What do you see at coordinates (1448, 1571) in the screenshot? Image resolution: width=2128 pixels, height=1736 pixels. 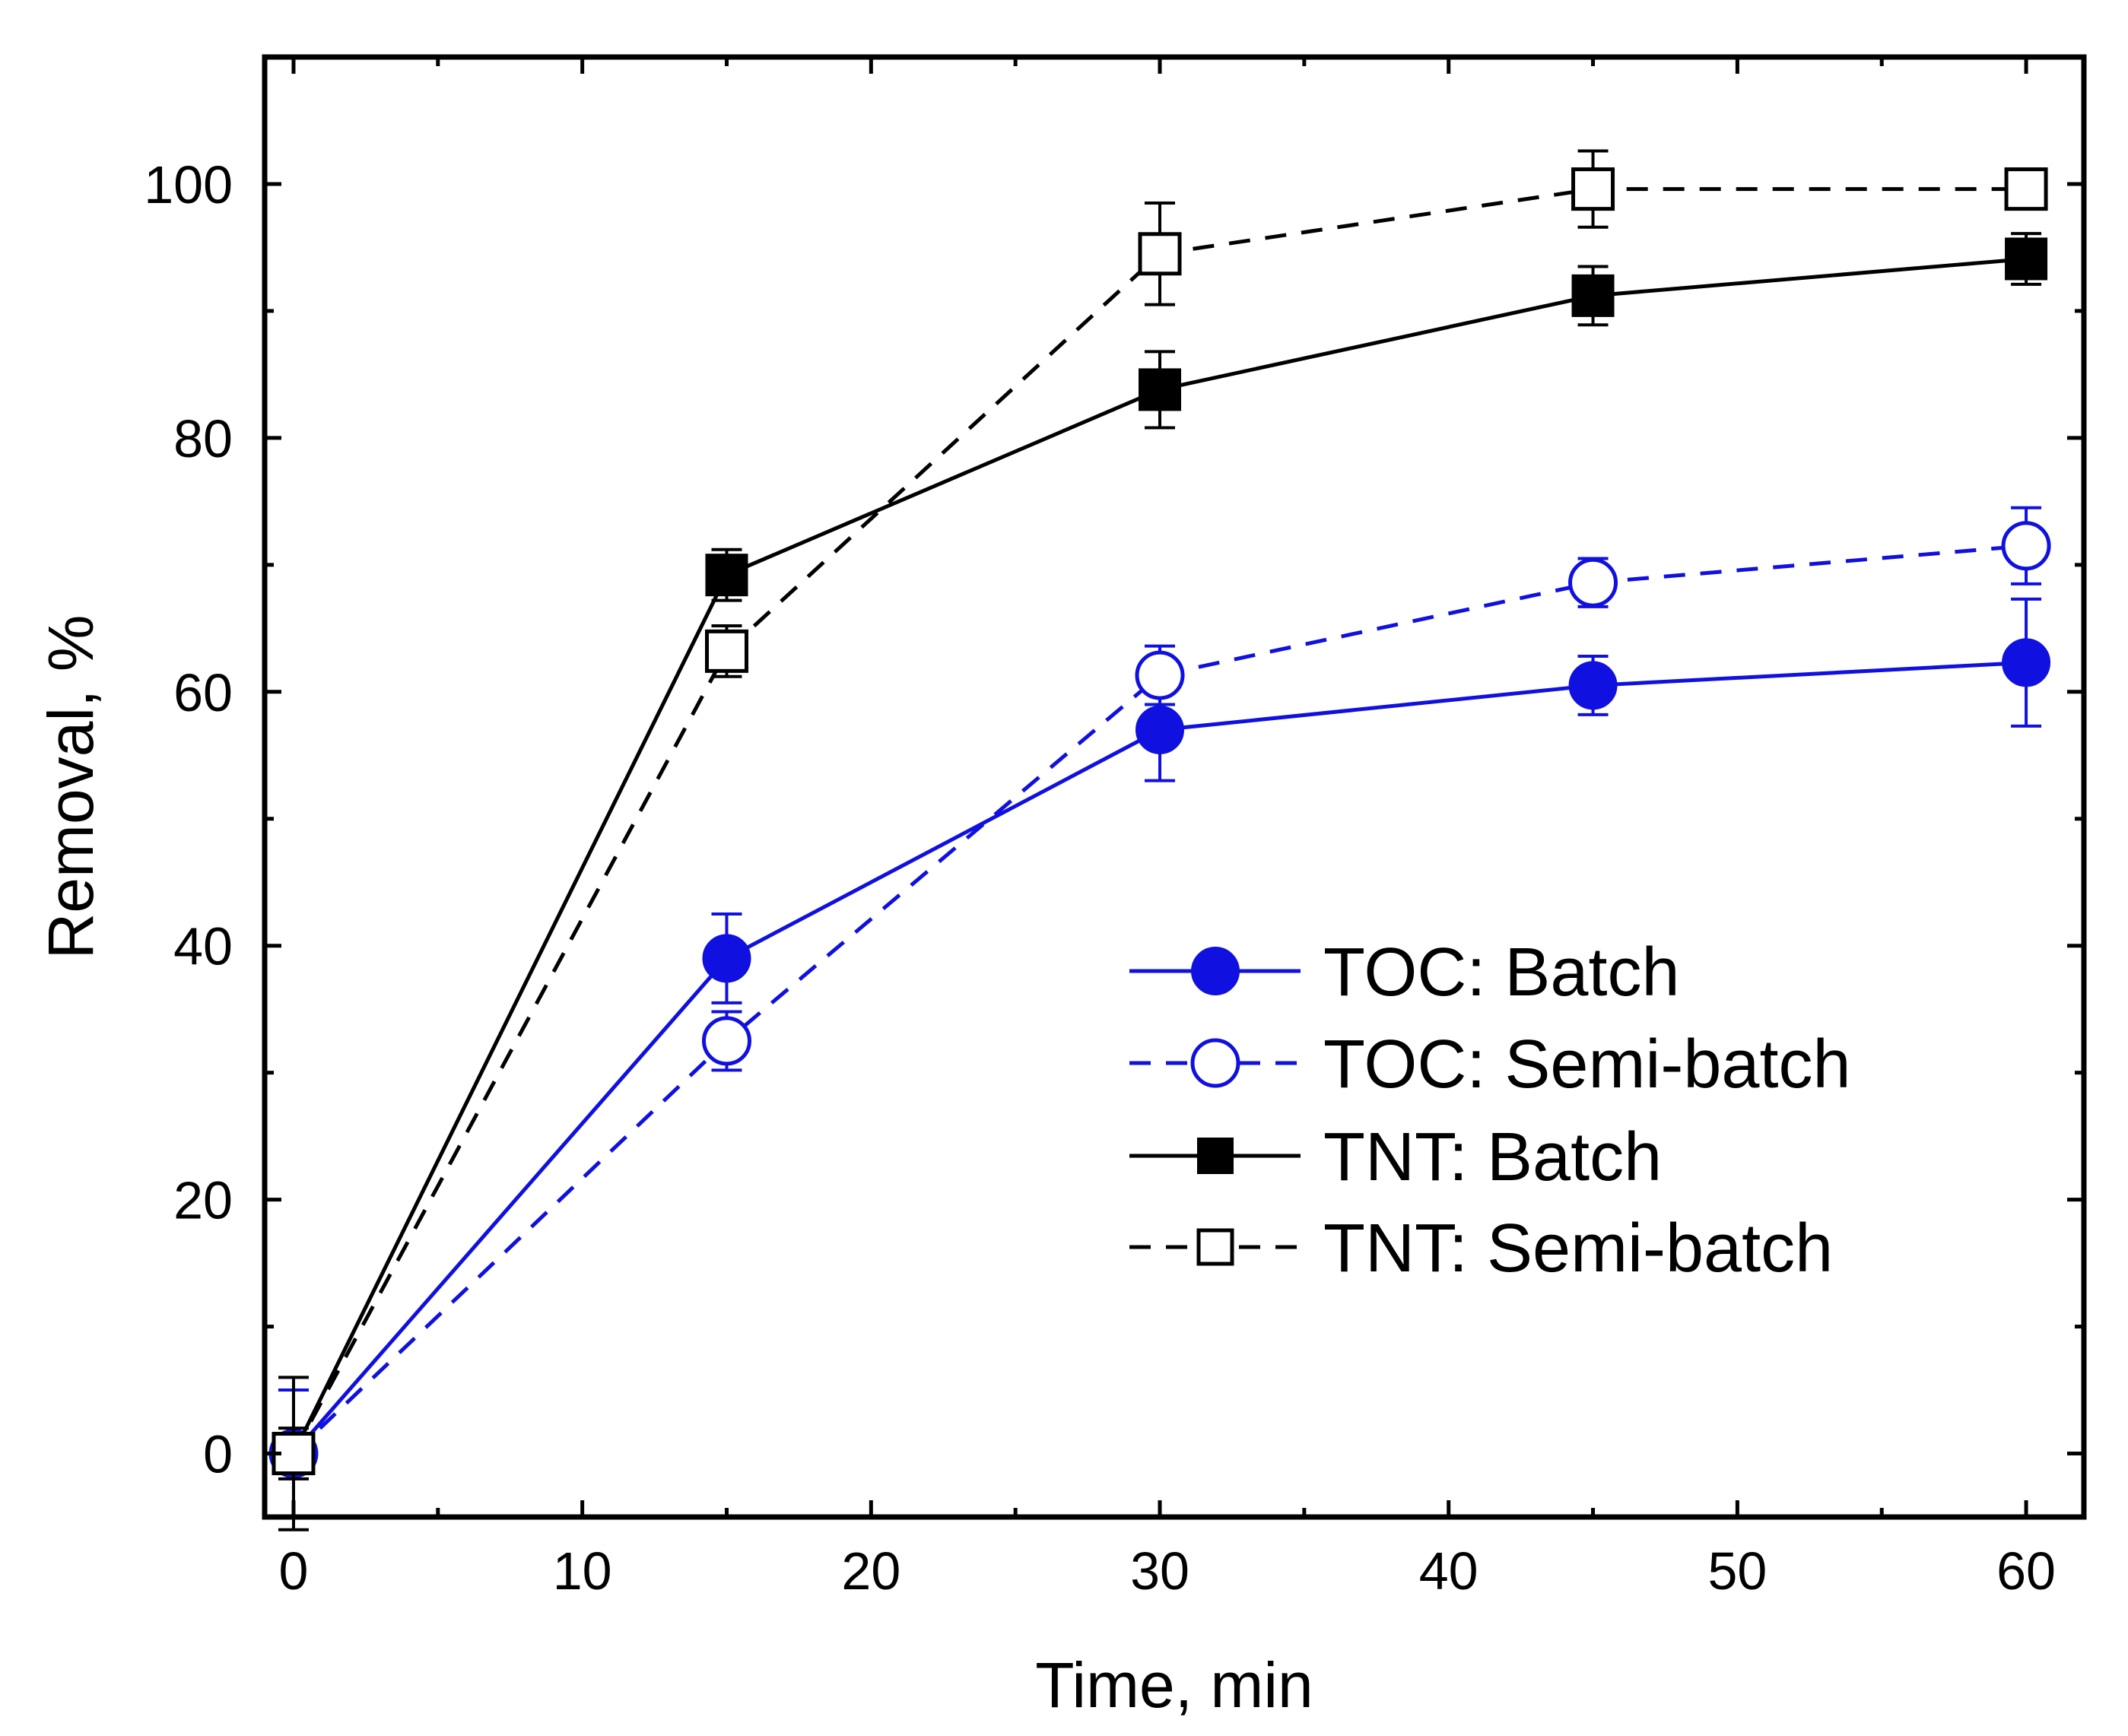 I see `x-tick-label: 40` at bounding box center [1448, 1571].